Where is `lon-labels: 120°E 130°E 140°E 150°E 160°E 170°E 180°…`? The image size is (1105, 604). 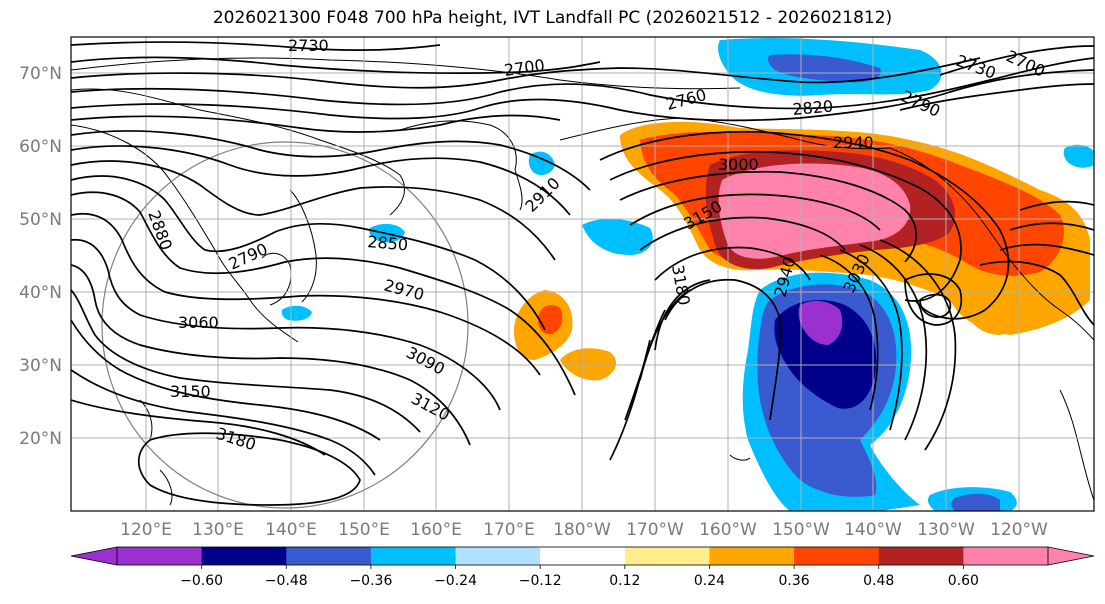
lon-labels: 120°E 130°E 140°E 150°E 160°E 170°E 180°… is located at coordinates (584, 530).